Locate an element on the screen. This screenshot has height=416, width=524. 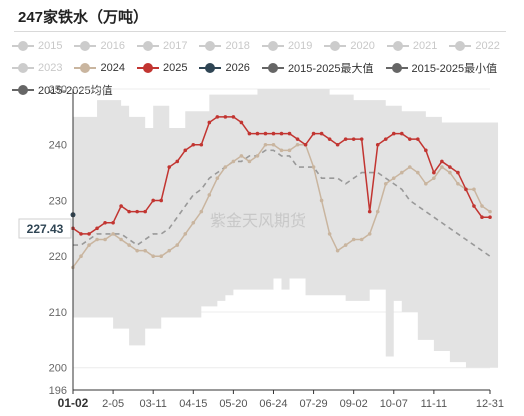
legend-item: 2020 is located at coordinates (349, 46).